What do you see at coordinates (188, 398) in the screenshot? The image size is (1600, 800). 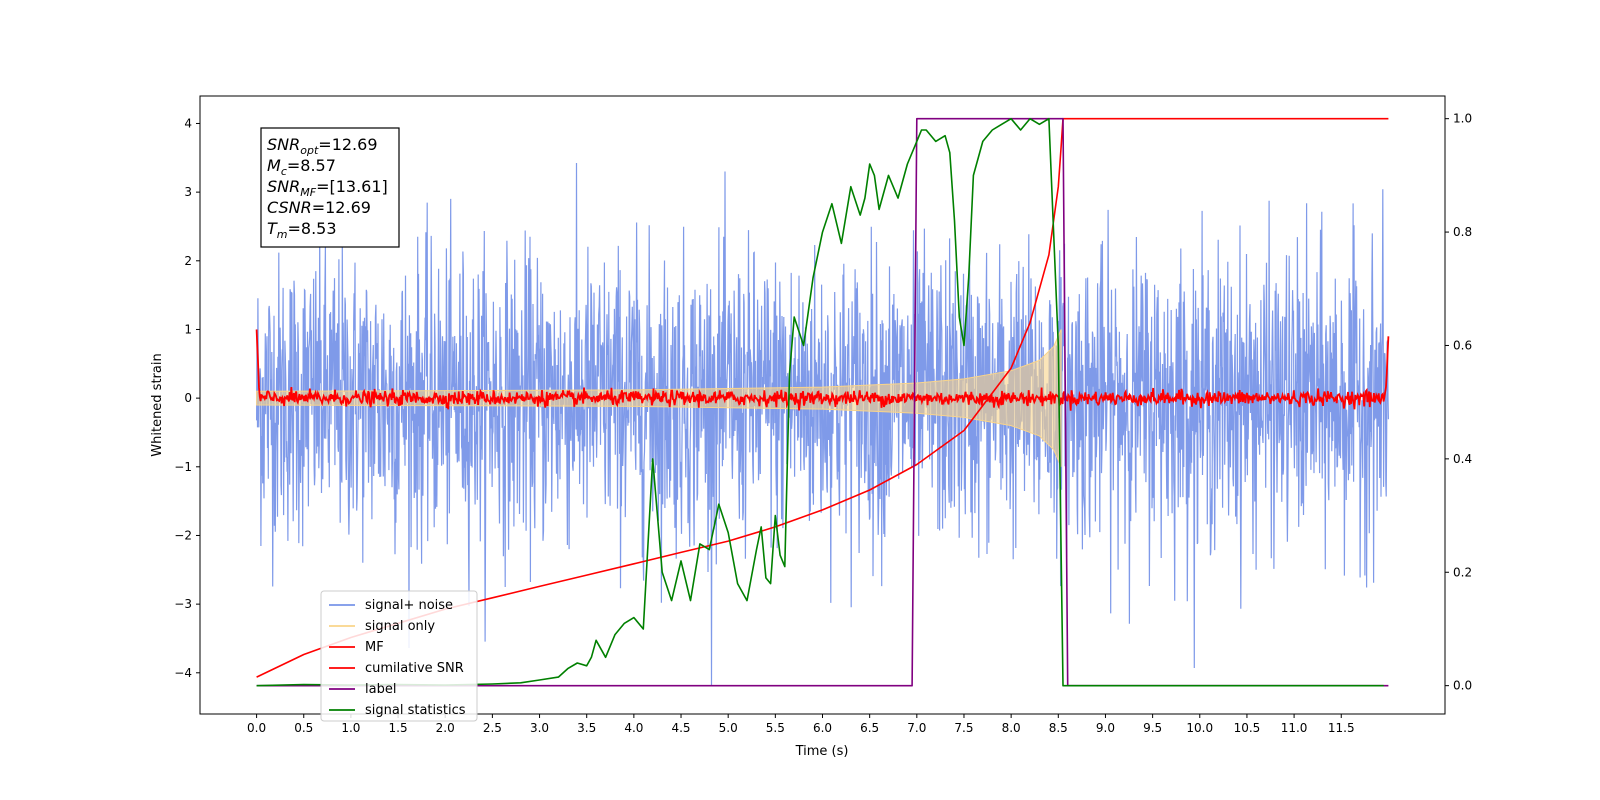 I see `y-tick-label: 0` at bounding box center [188, 398].